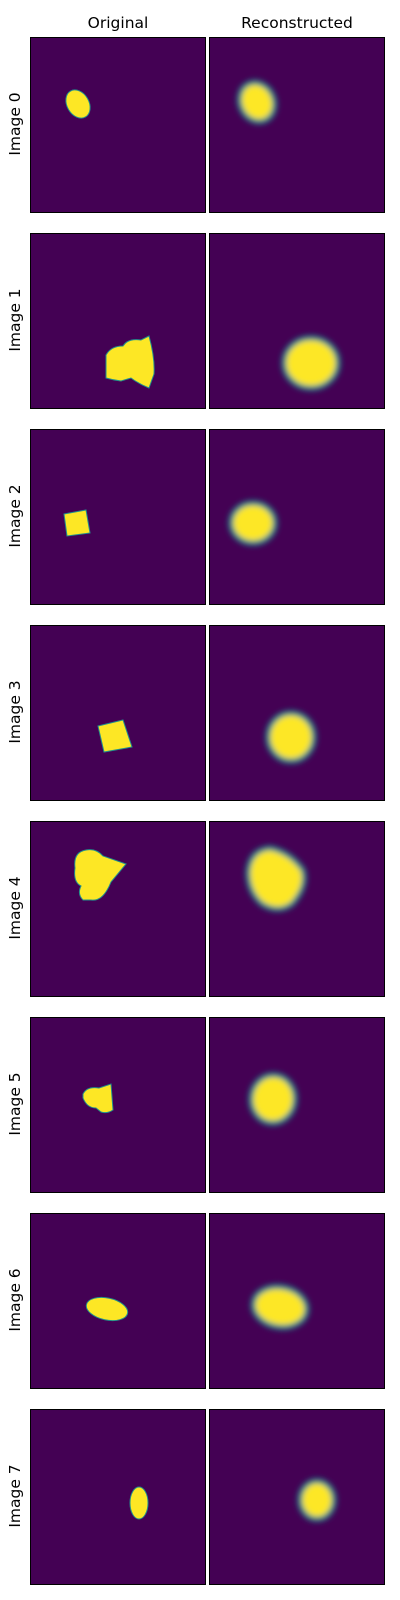  Describe the element at coordinates (118, 23) in the screenshot. I see `column-header-original: Original` at that location.